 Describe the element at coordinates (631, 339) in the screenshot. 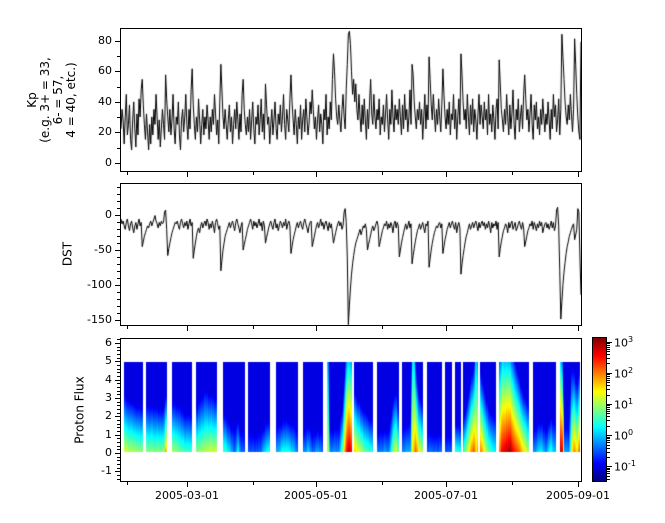

I see `colorbar-exponent: 3` at that location.